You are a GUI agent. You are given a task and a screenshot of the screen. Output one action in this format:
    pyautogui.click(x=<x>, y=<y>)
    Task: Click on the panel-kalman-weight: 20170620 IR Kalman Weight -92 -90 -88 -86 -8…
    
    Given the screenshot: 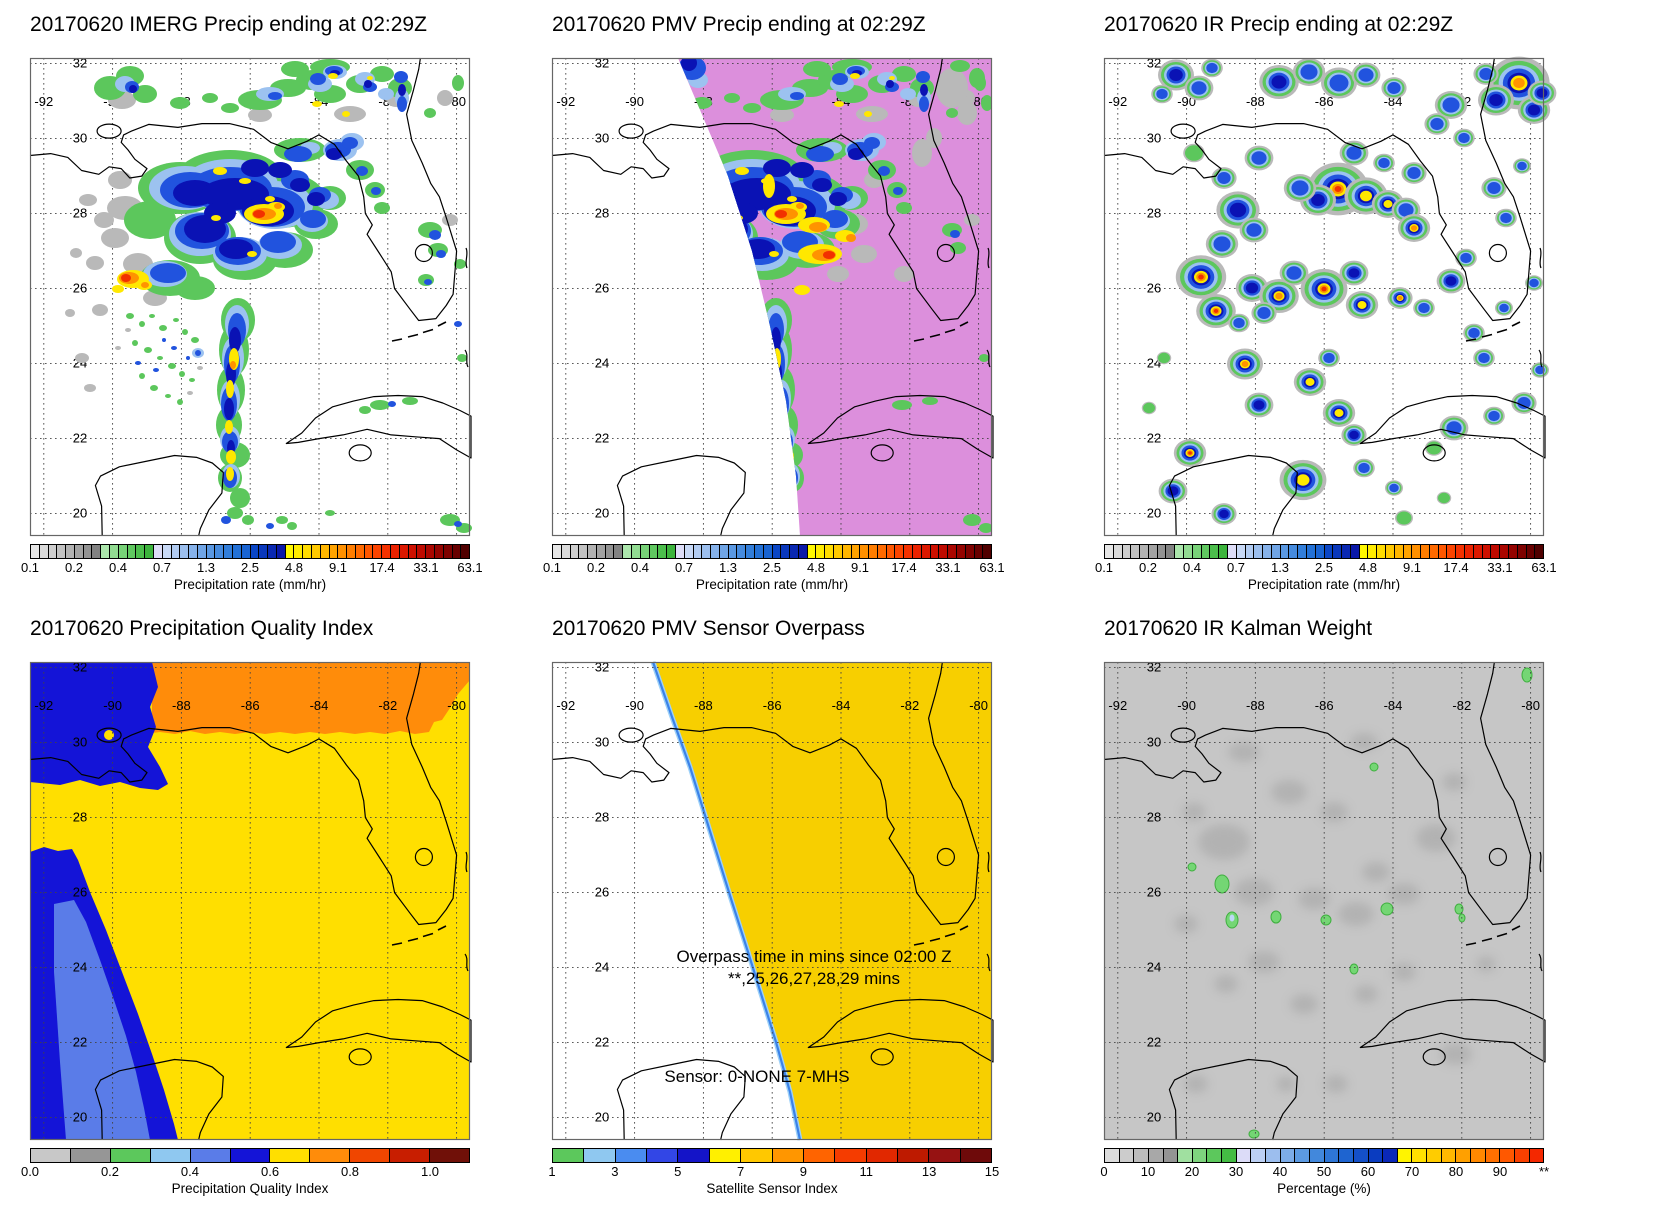 What is the action you would take?
    pyautogui.click(x=1325, y=906)
    